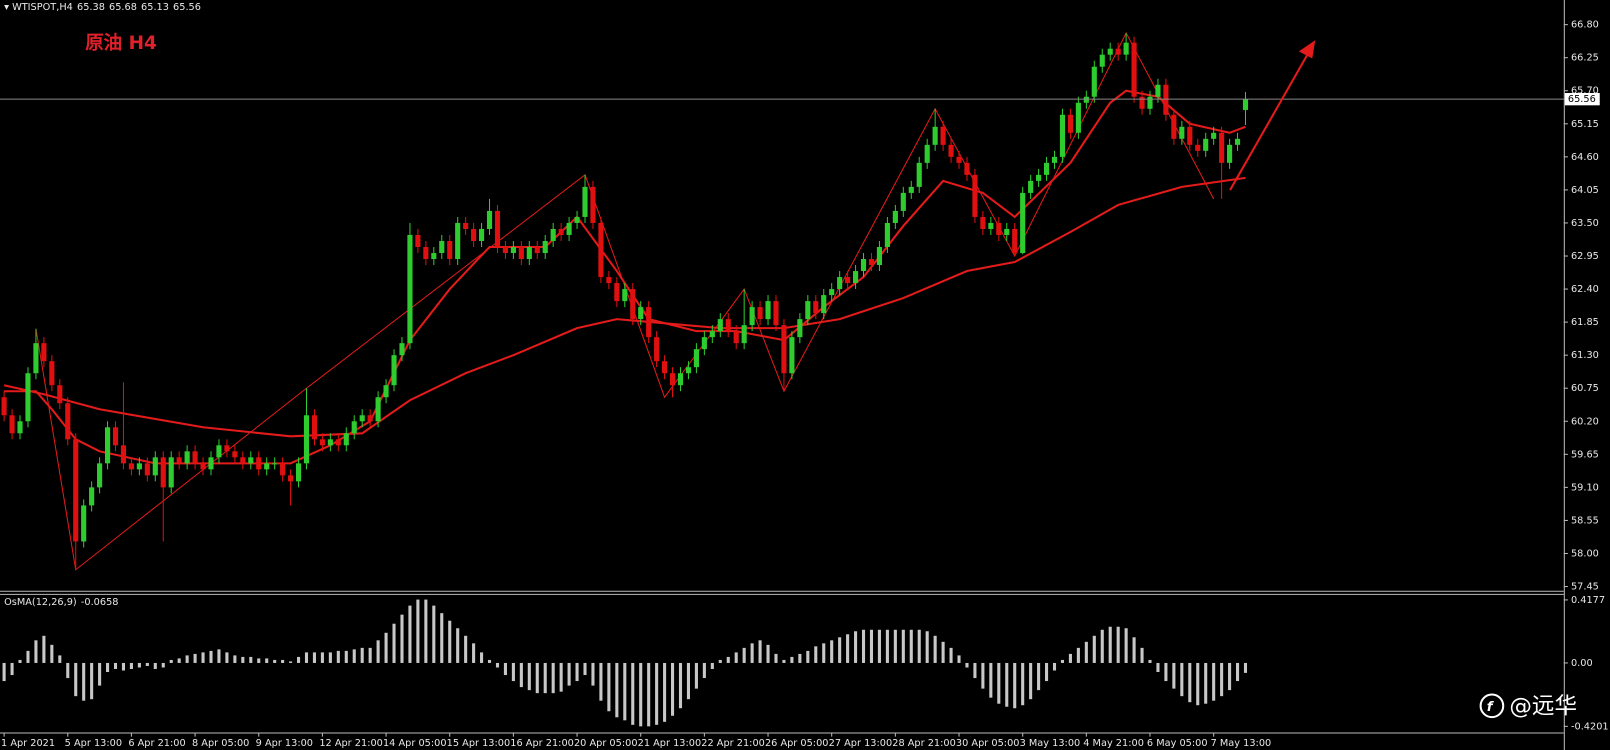  I want to click on x-tick-label: 1 Apr 2021, so click(28, 743).